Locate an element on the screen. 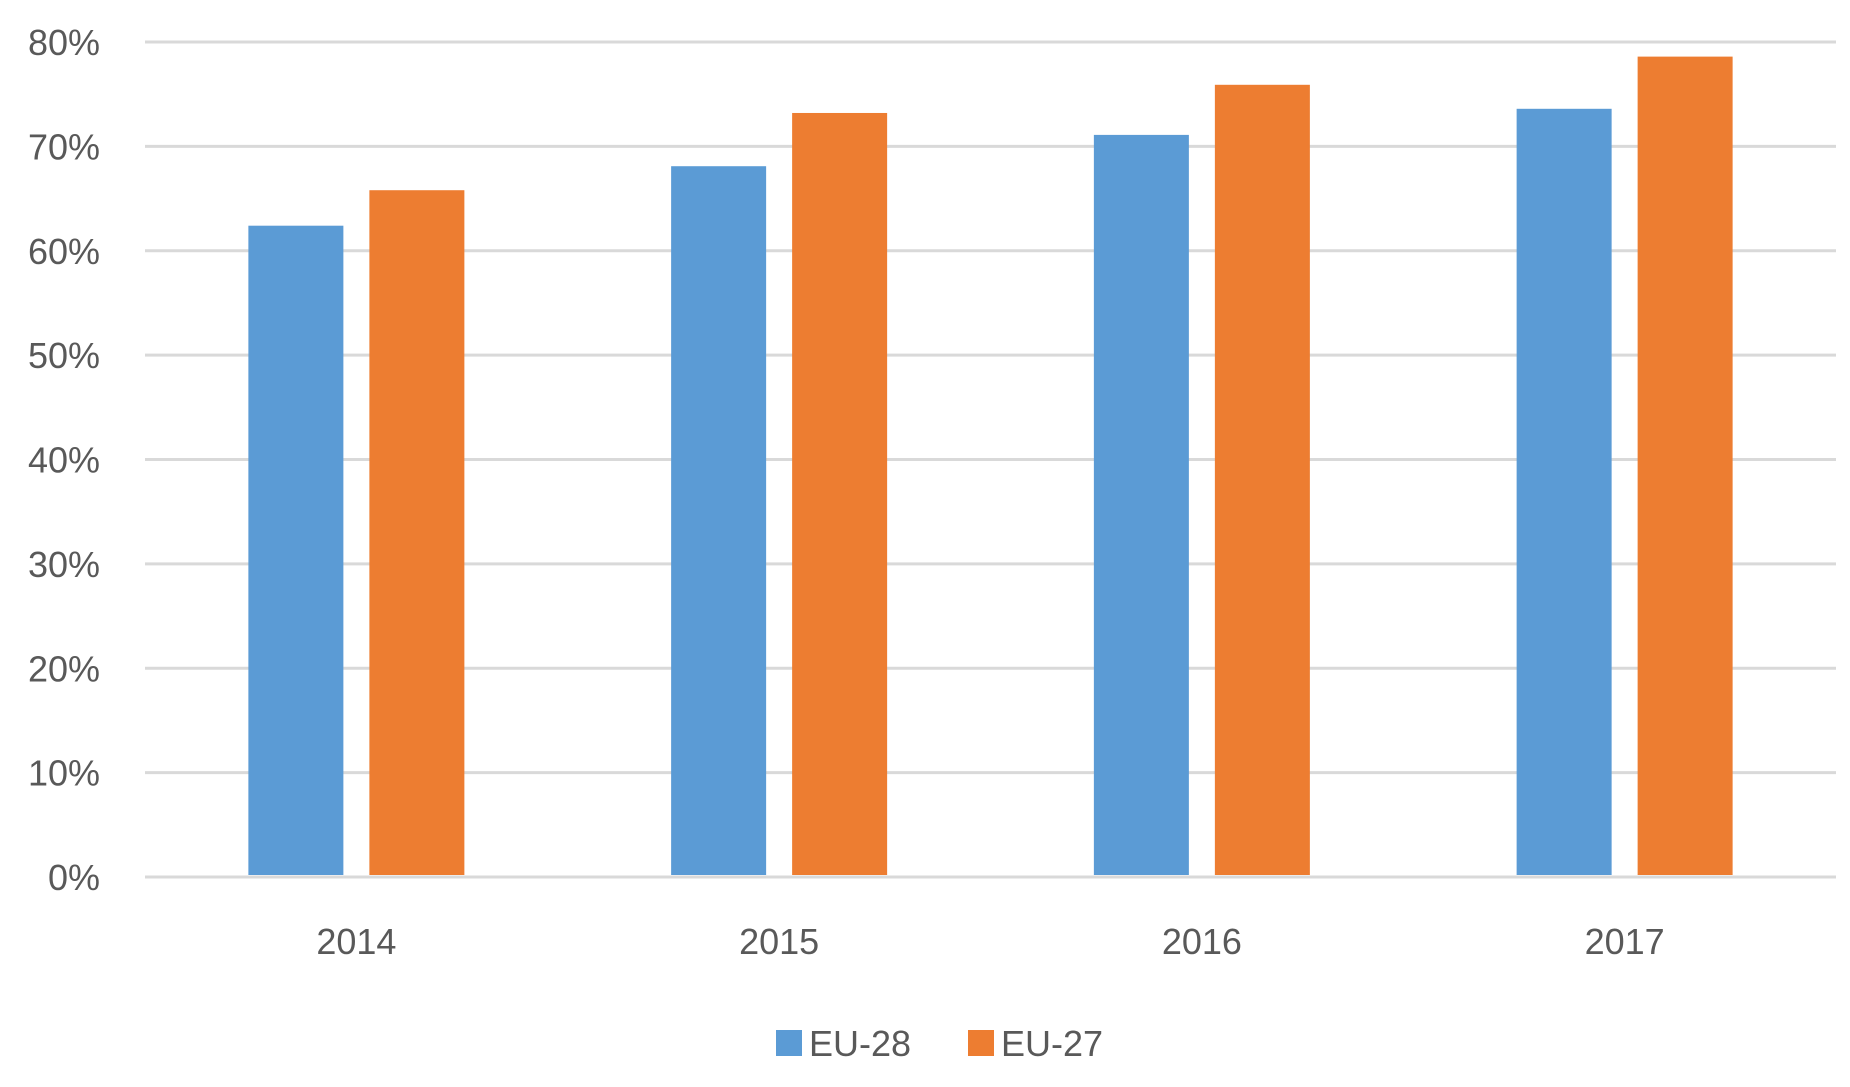 The image size is (1850, 1087). y-tick-label: 40% is located at coordinates (64, 460).